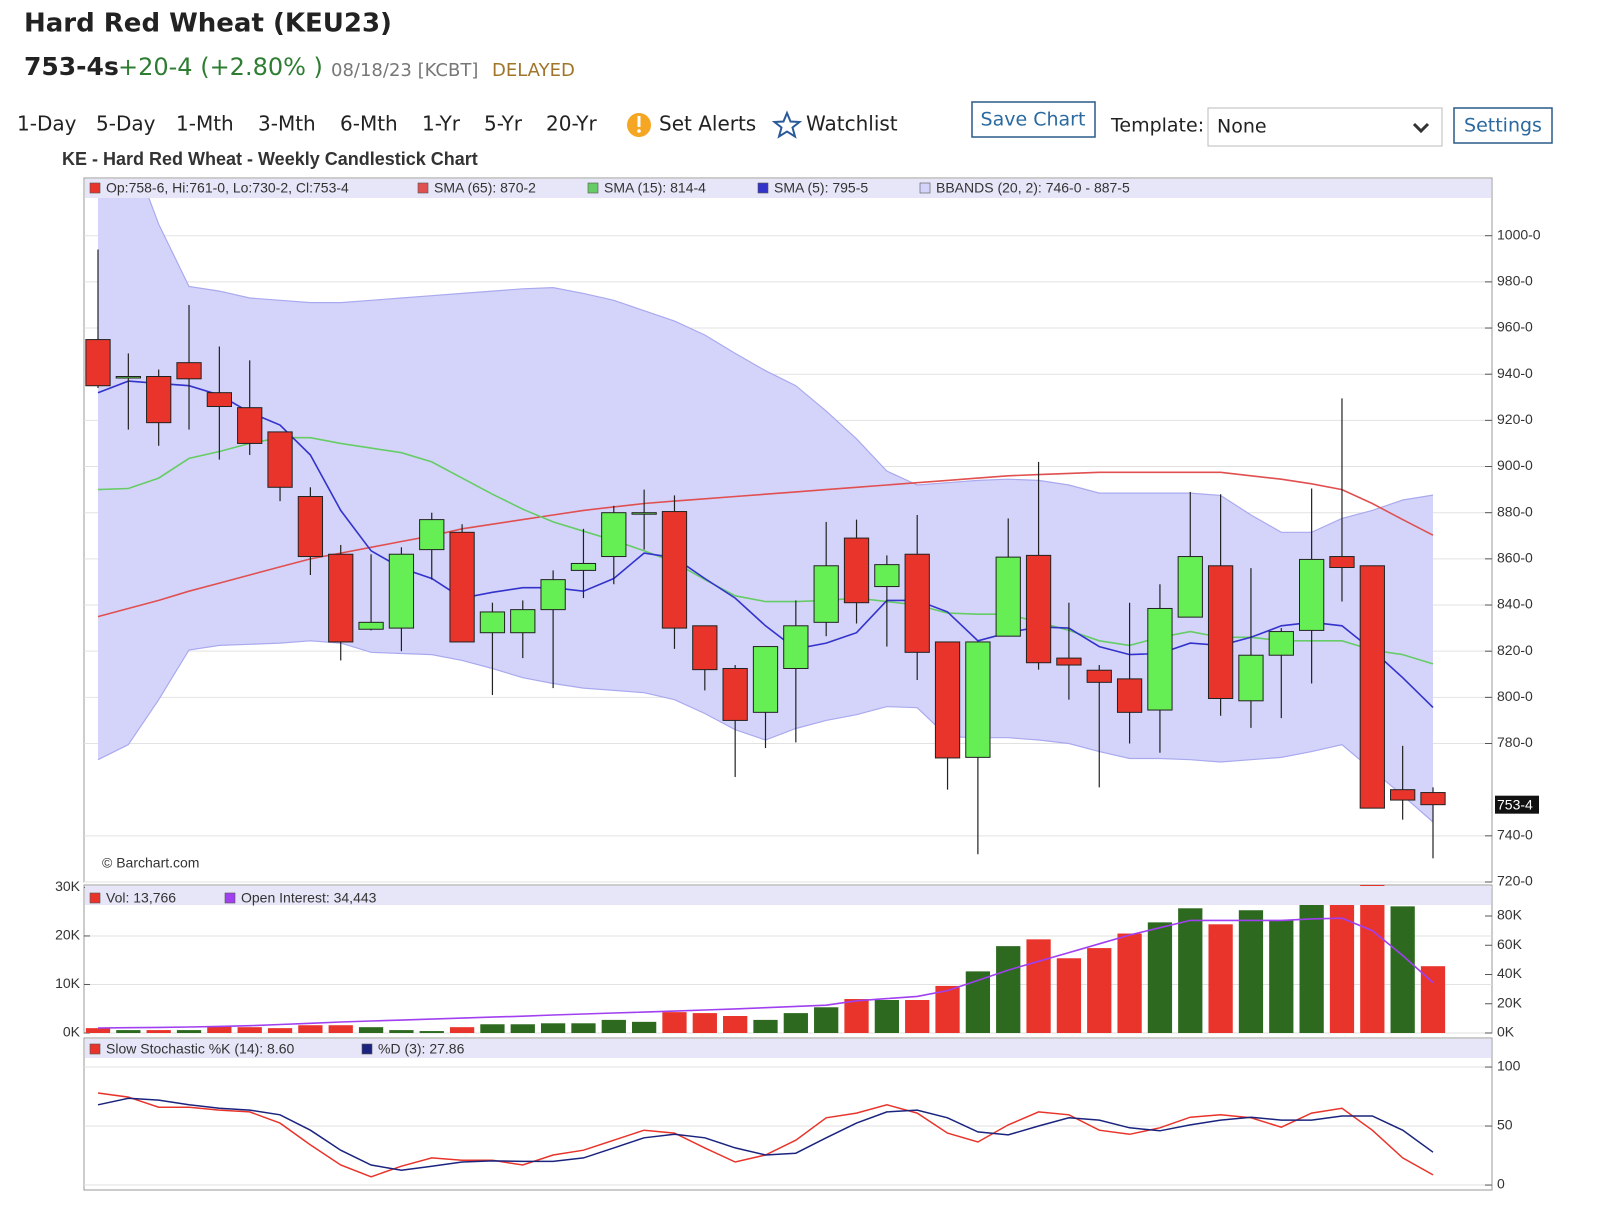 The height and width of the screenshot is (1215, 1600). I want to click on legend-label: SMA (15): 814-4, so click(655, 188).